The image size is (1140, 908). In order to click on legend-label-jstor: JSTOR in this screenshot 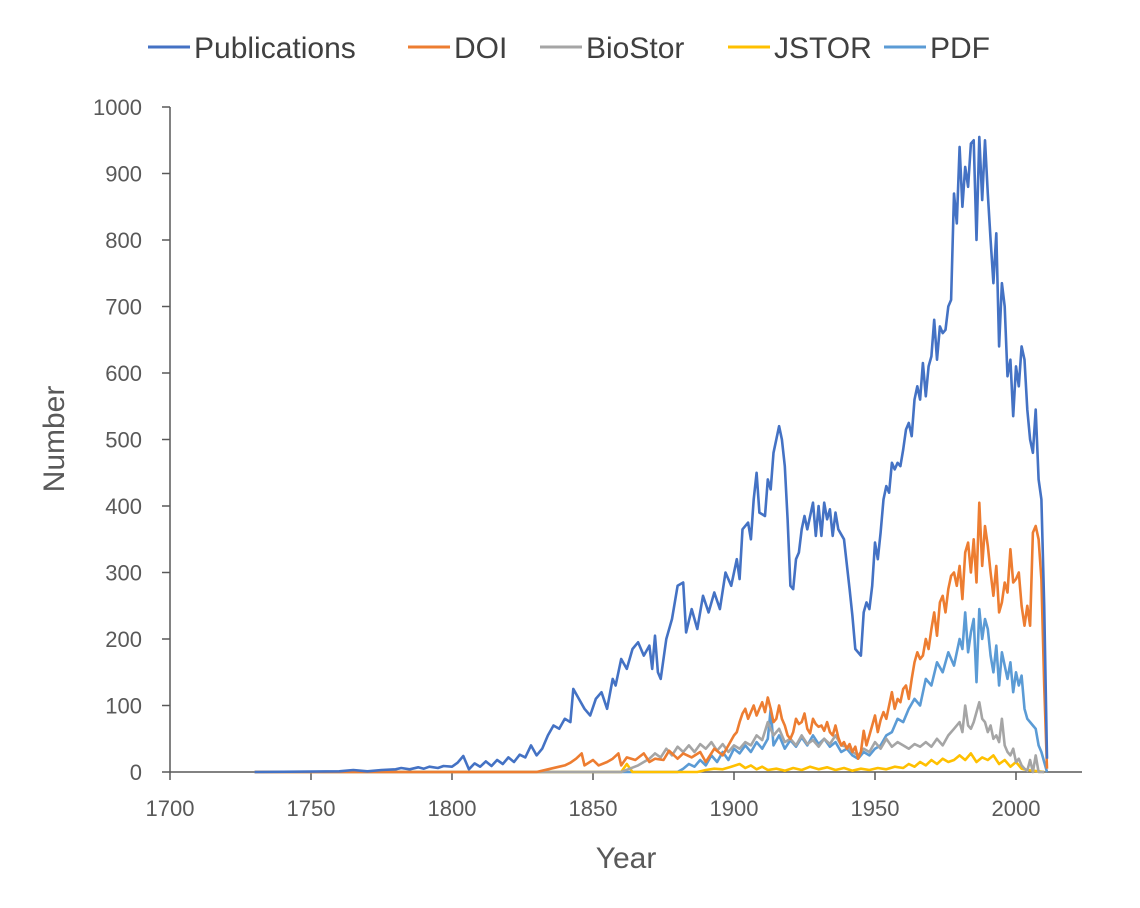, I will do `click(823, 48)`.